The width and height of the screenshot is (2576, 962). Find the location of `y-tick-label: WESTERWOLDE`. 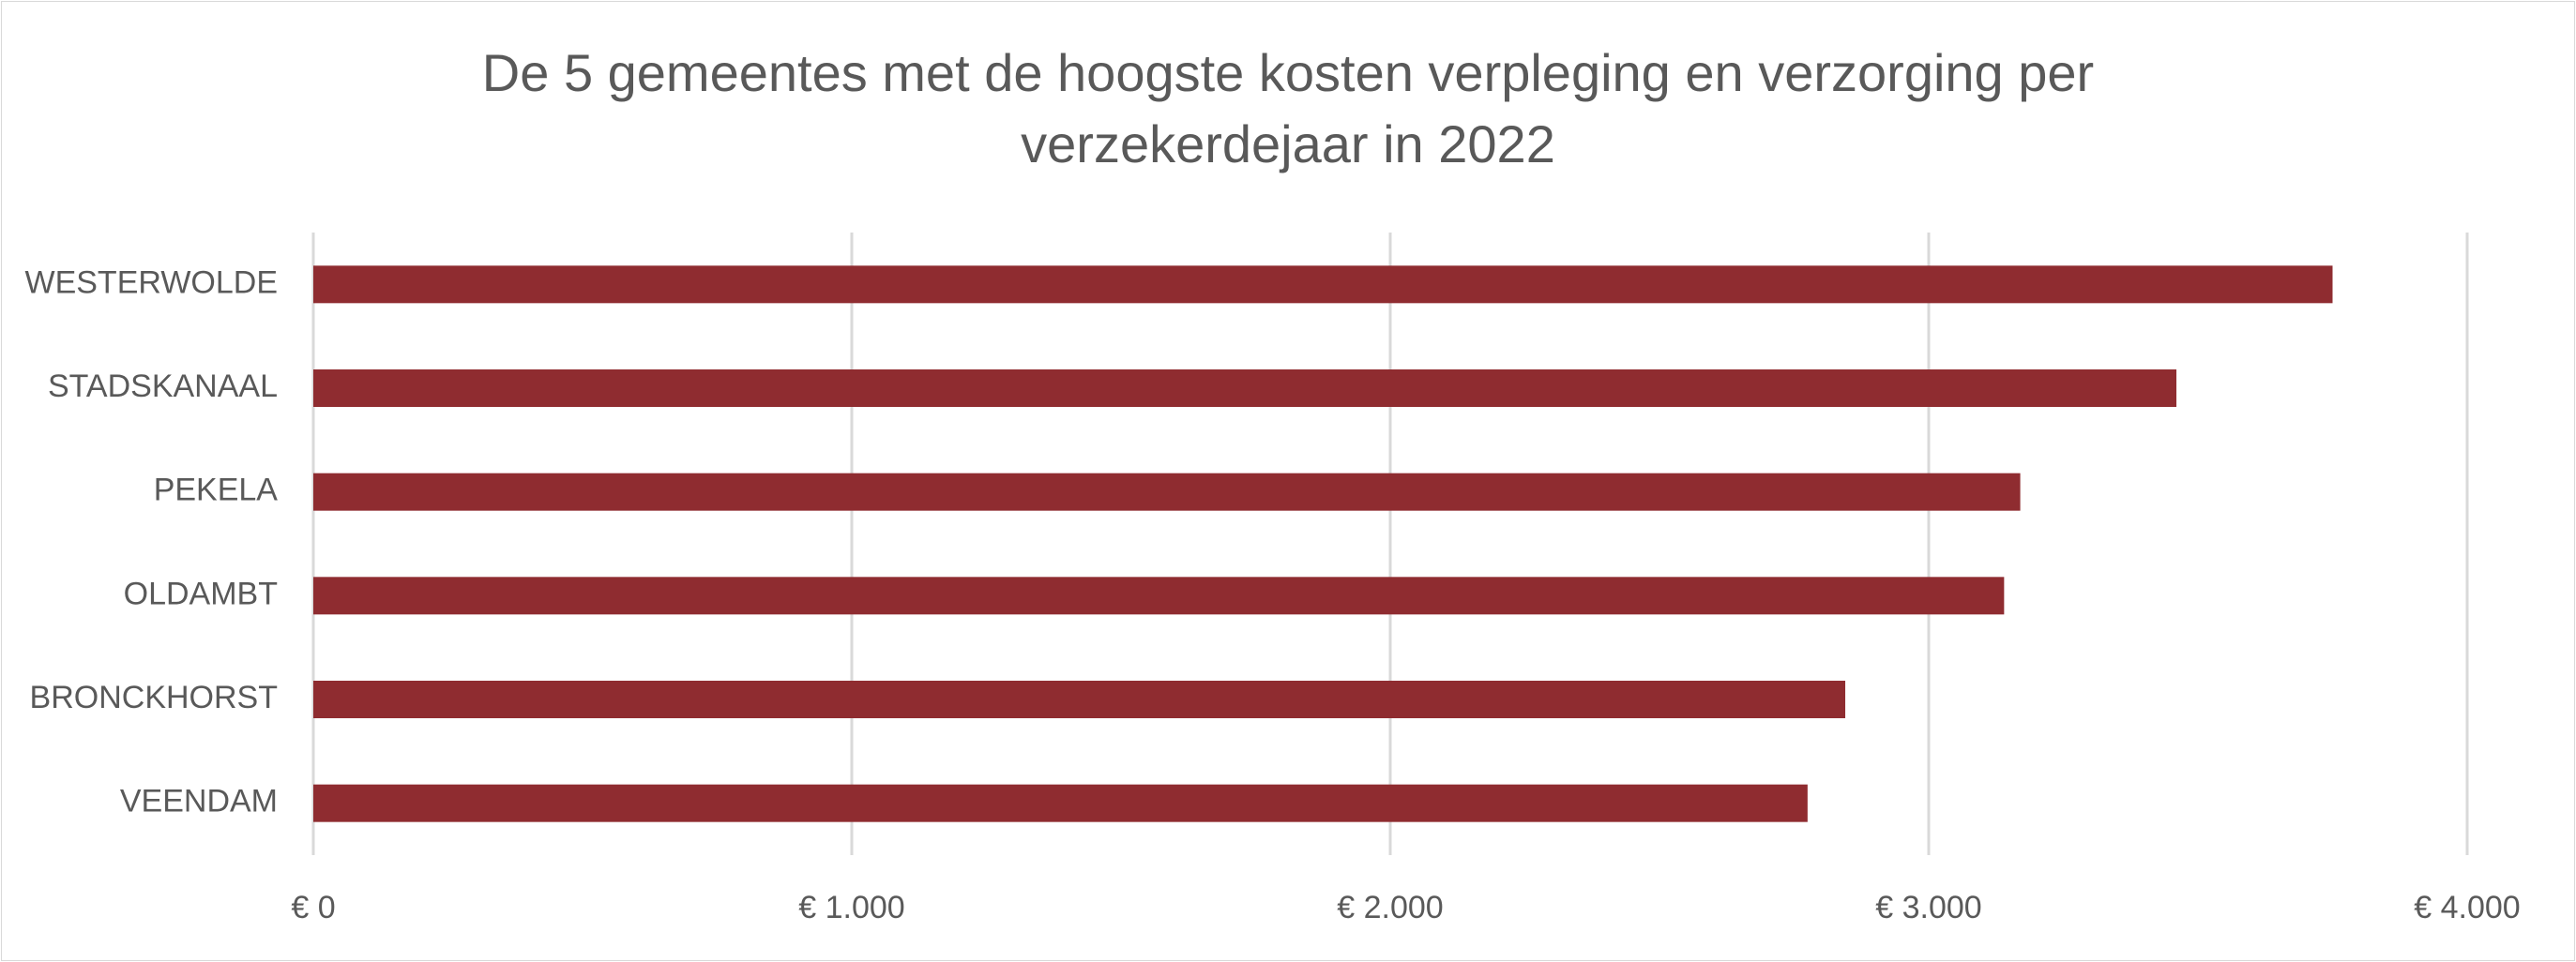

y-tick-label: WESTERWOLDE is located at coordinates (151, 282).